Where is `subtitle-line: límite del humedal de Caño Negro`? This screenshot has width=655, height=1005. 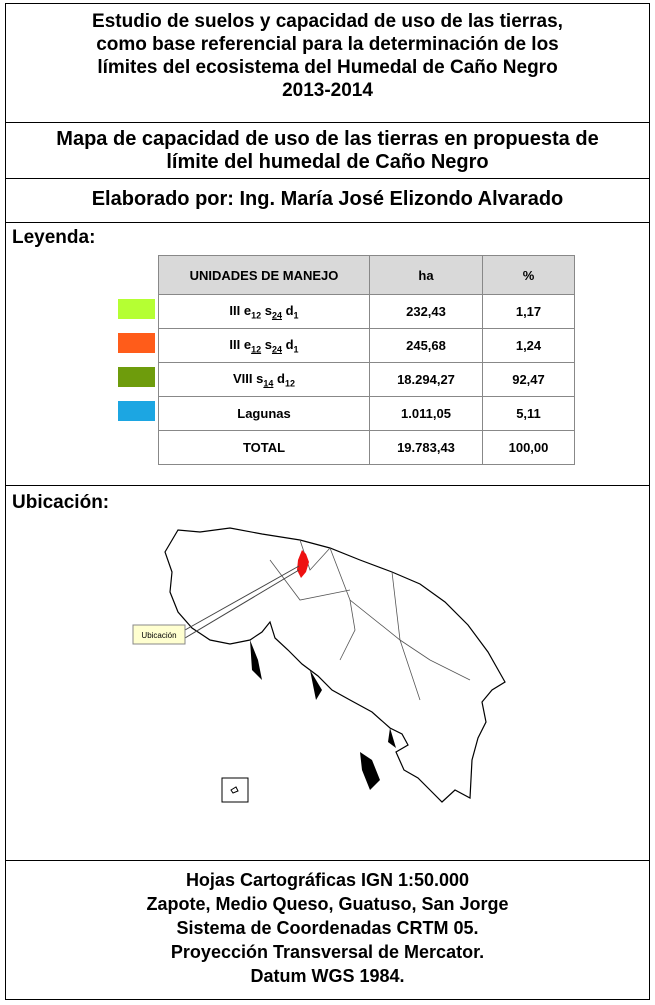 subtitle-line: límite del humedal de Caño Negro is located at coordinates (327, 162).